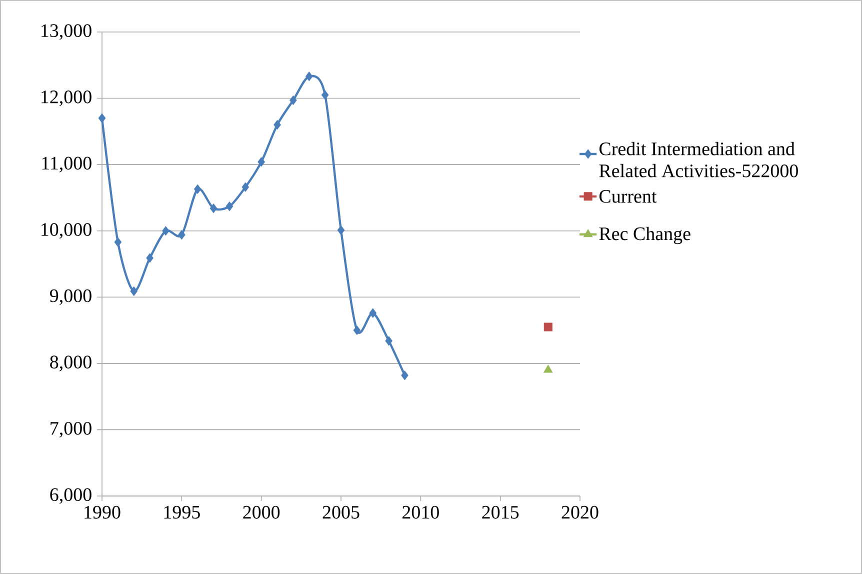 This screenshot has height=574, width=862. I want to click on y-tick-label: 10,000, so click(67, 231).